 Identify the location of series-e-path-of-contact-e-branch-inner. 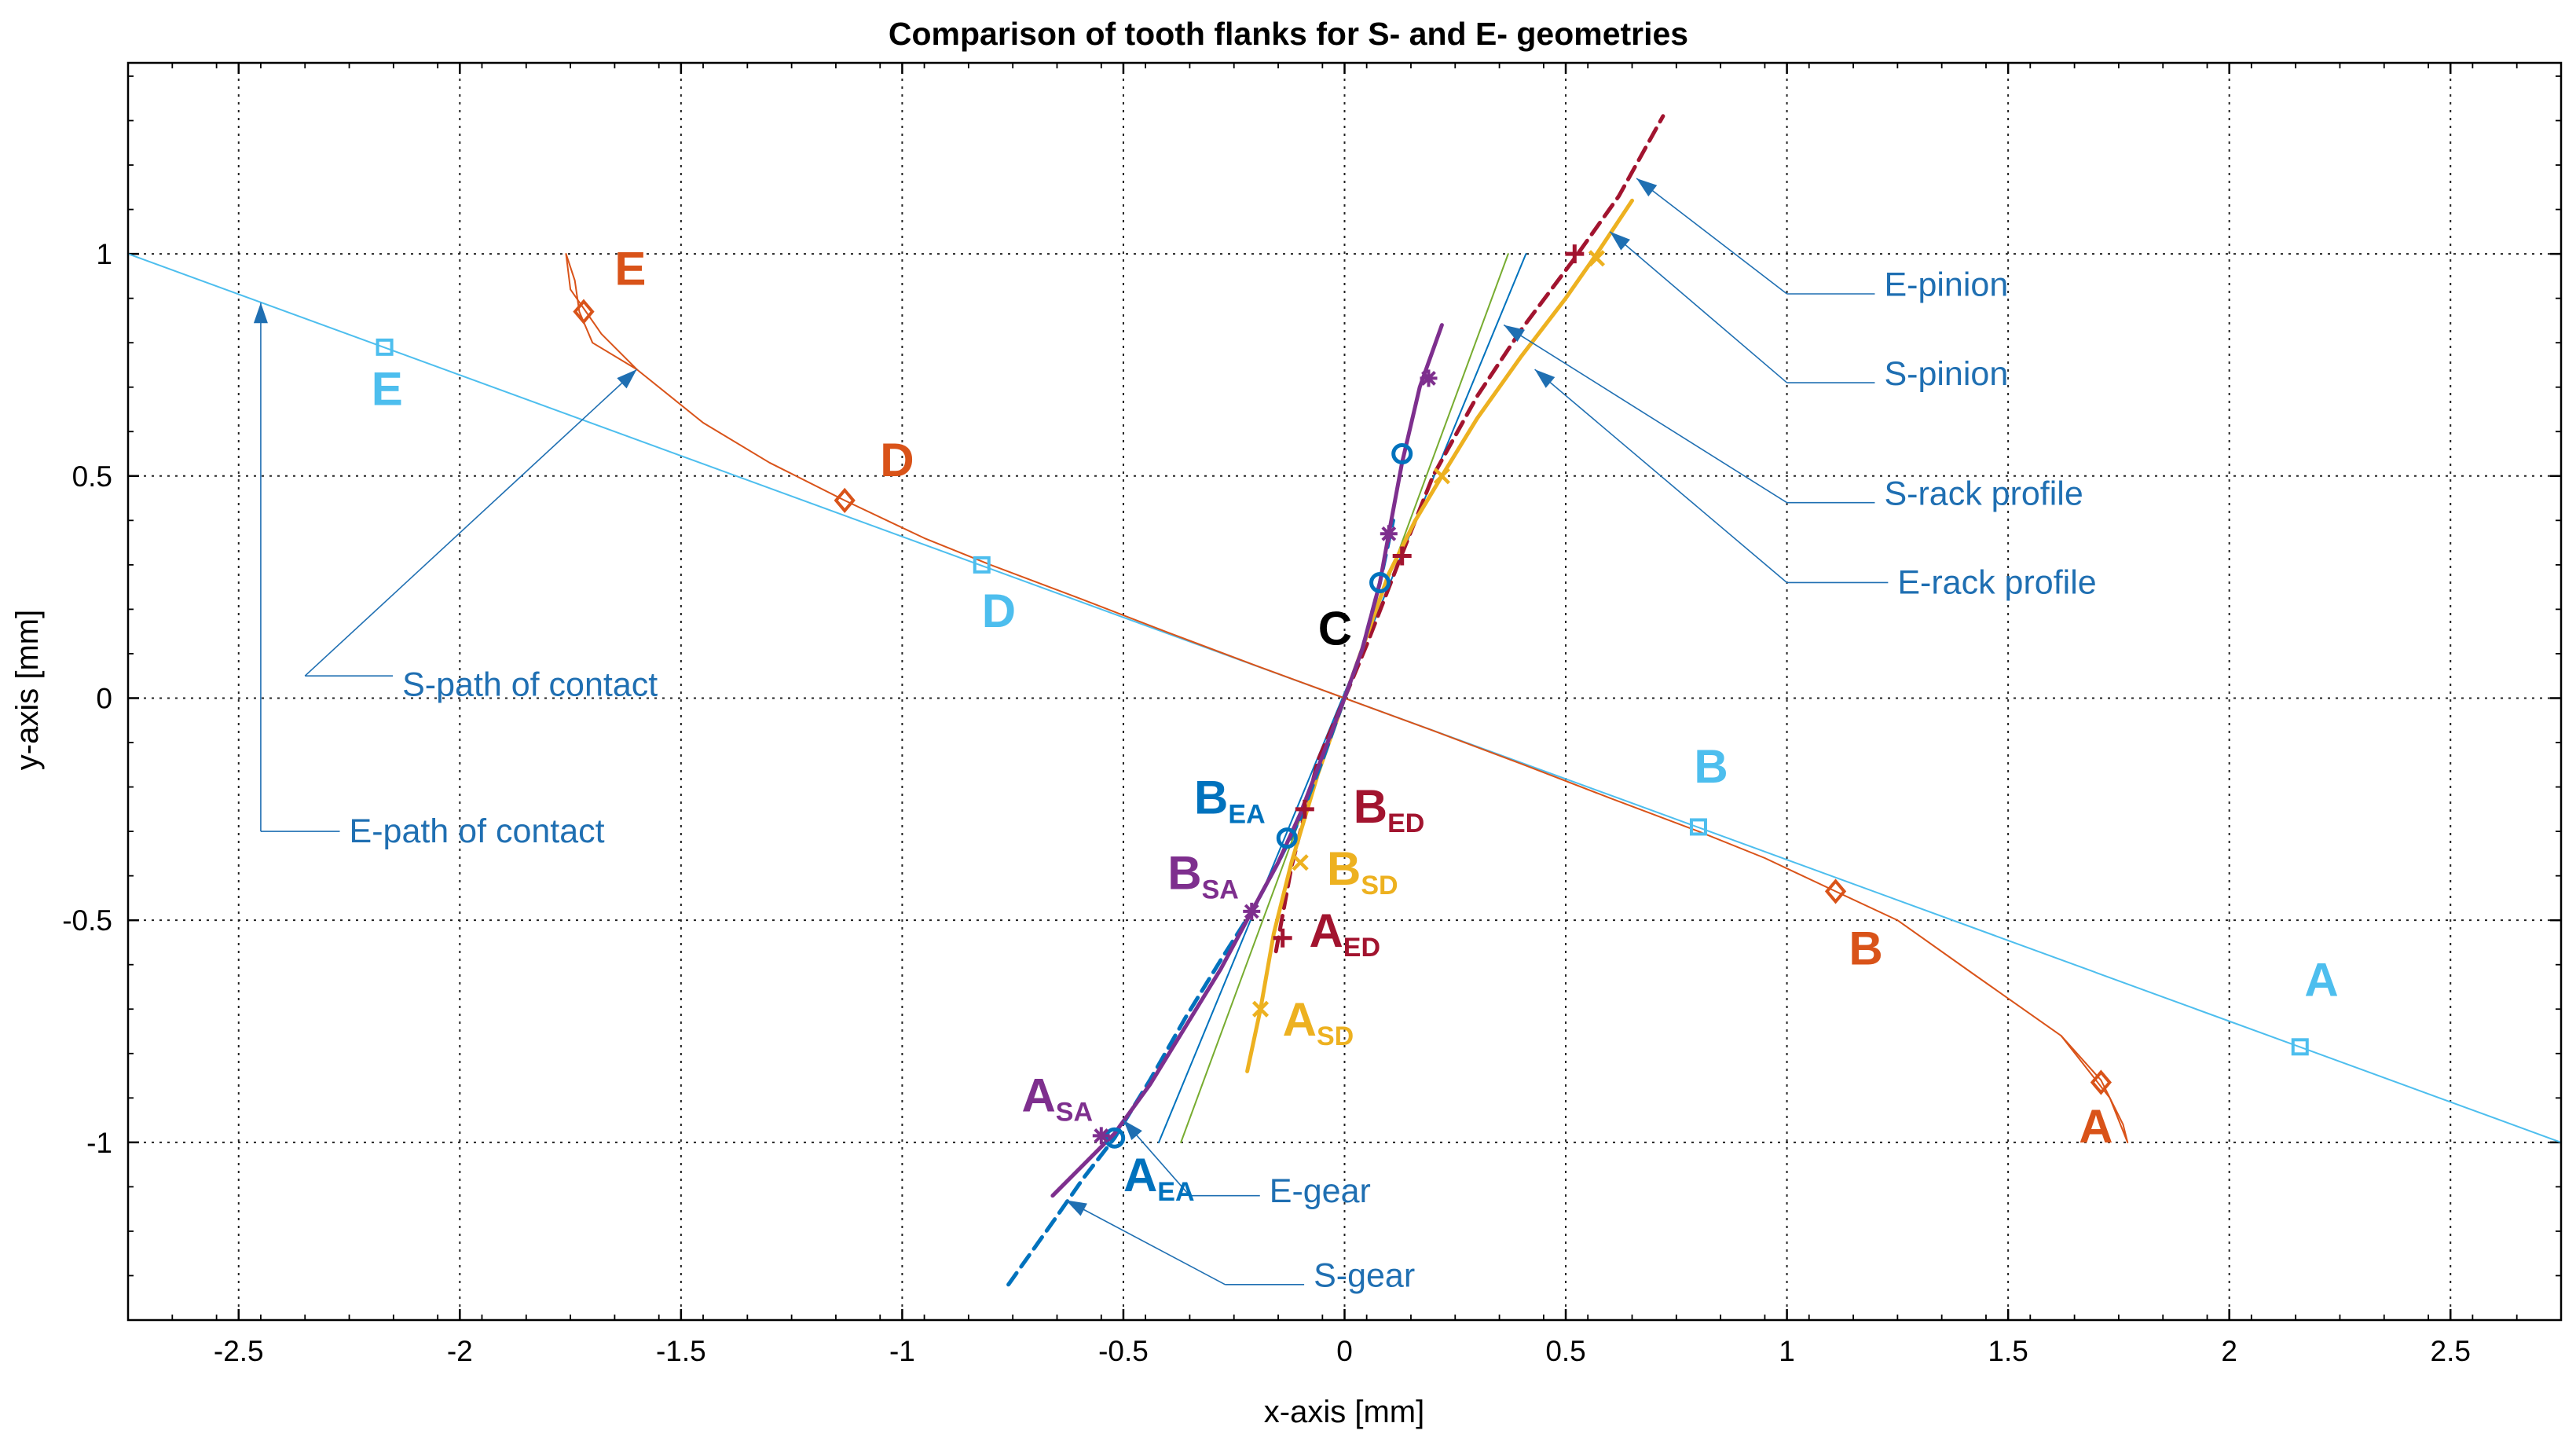
(601, 312).